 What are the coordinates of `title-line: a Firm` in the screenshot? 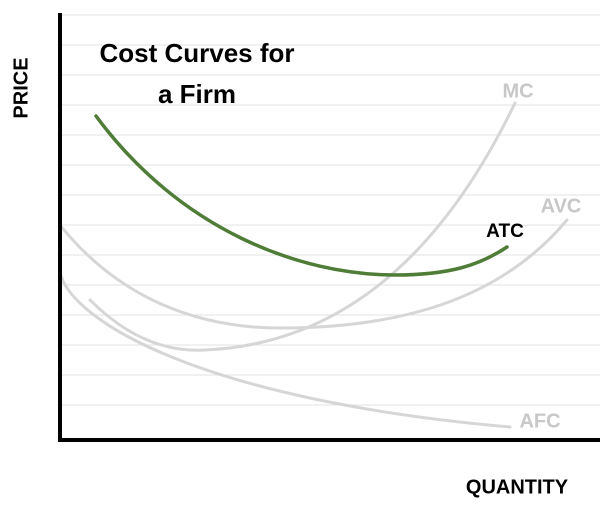 It's located at (197, 94).